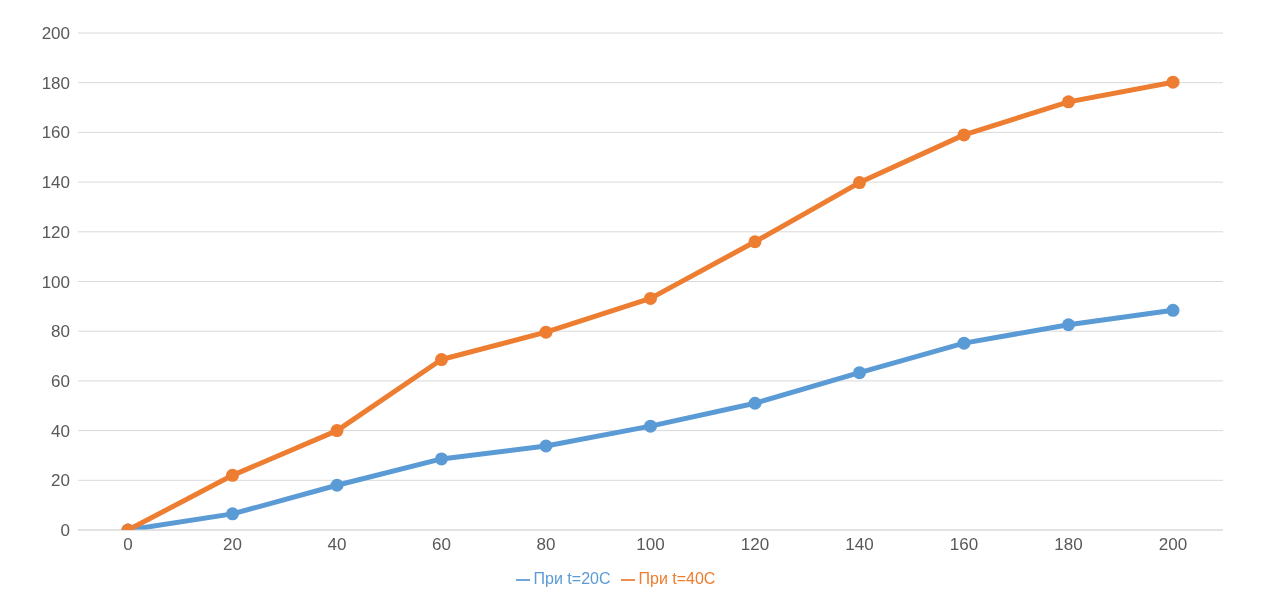 This screenshot has width=1278, height=614. I want to click on x-tick-label: 160, so click(964, 545).